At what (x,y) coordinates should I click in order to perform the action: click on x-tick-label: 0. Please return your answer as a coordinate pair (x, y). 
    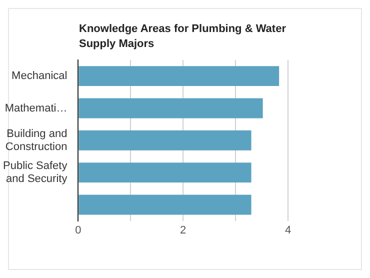
    Looking at the image, I should click on (78, 230).